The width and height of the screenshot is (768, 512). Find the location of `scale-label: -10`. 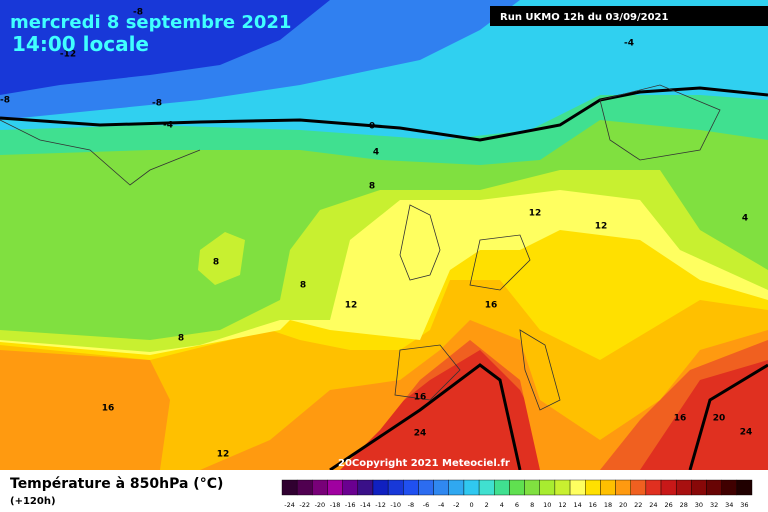

scale-label: -10 is located at coordinates (395, 505).